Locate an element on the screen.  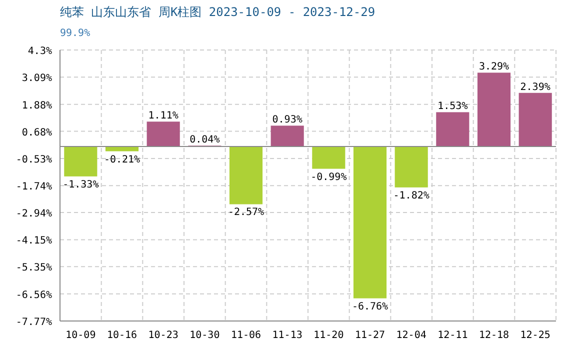
data-label: 0.04% is located at coordinates (205, 140).